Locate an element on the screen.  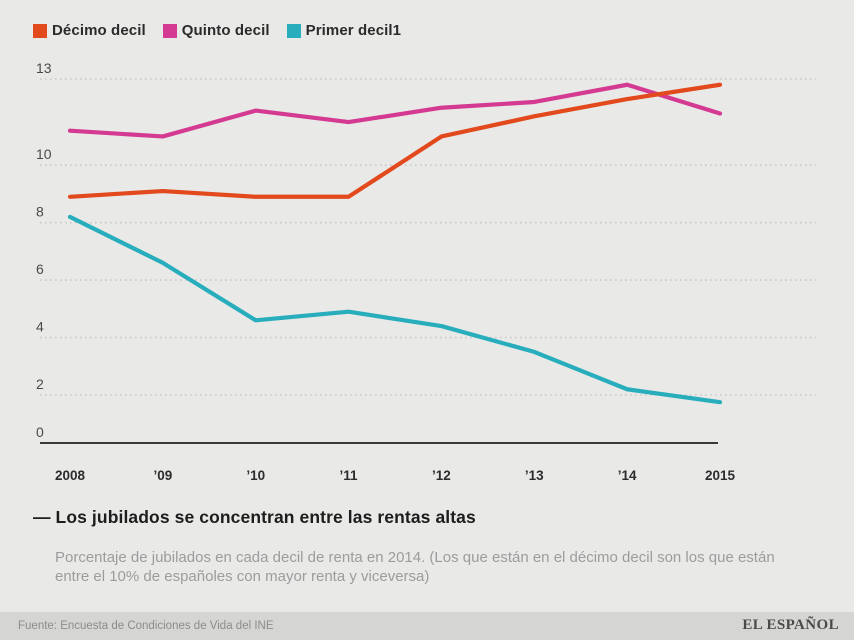
x-tick-label-4: ’12 is located at coordinates (441, 475).